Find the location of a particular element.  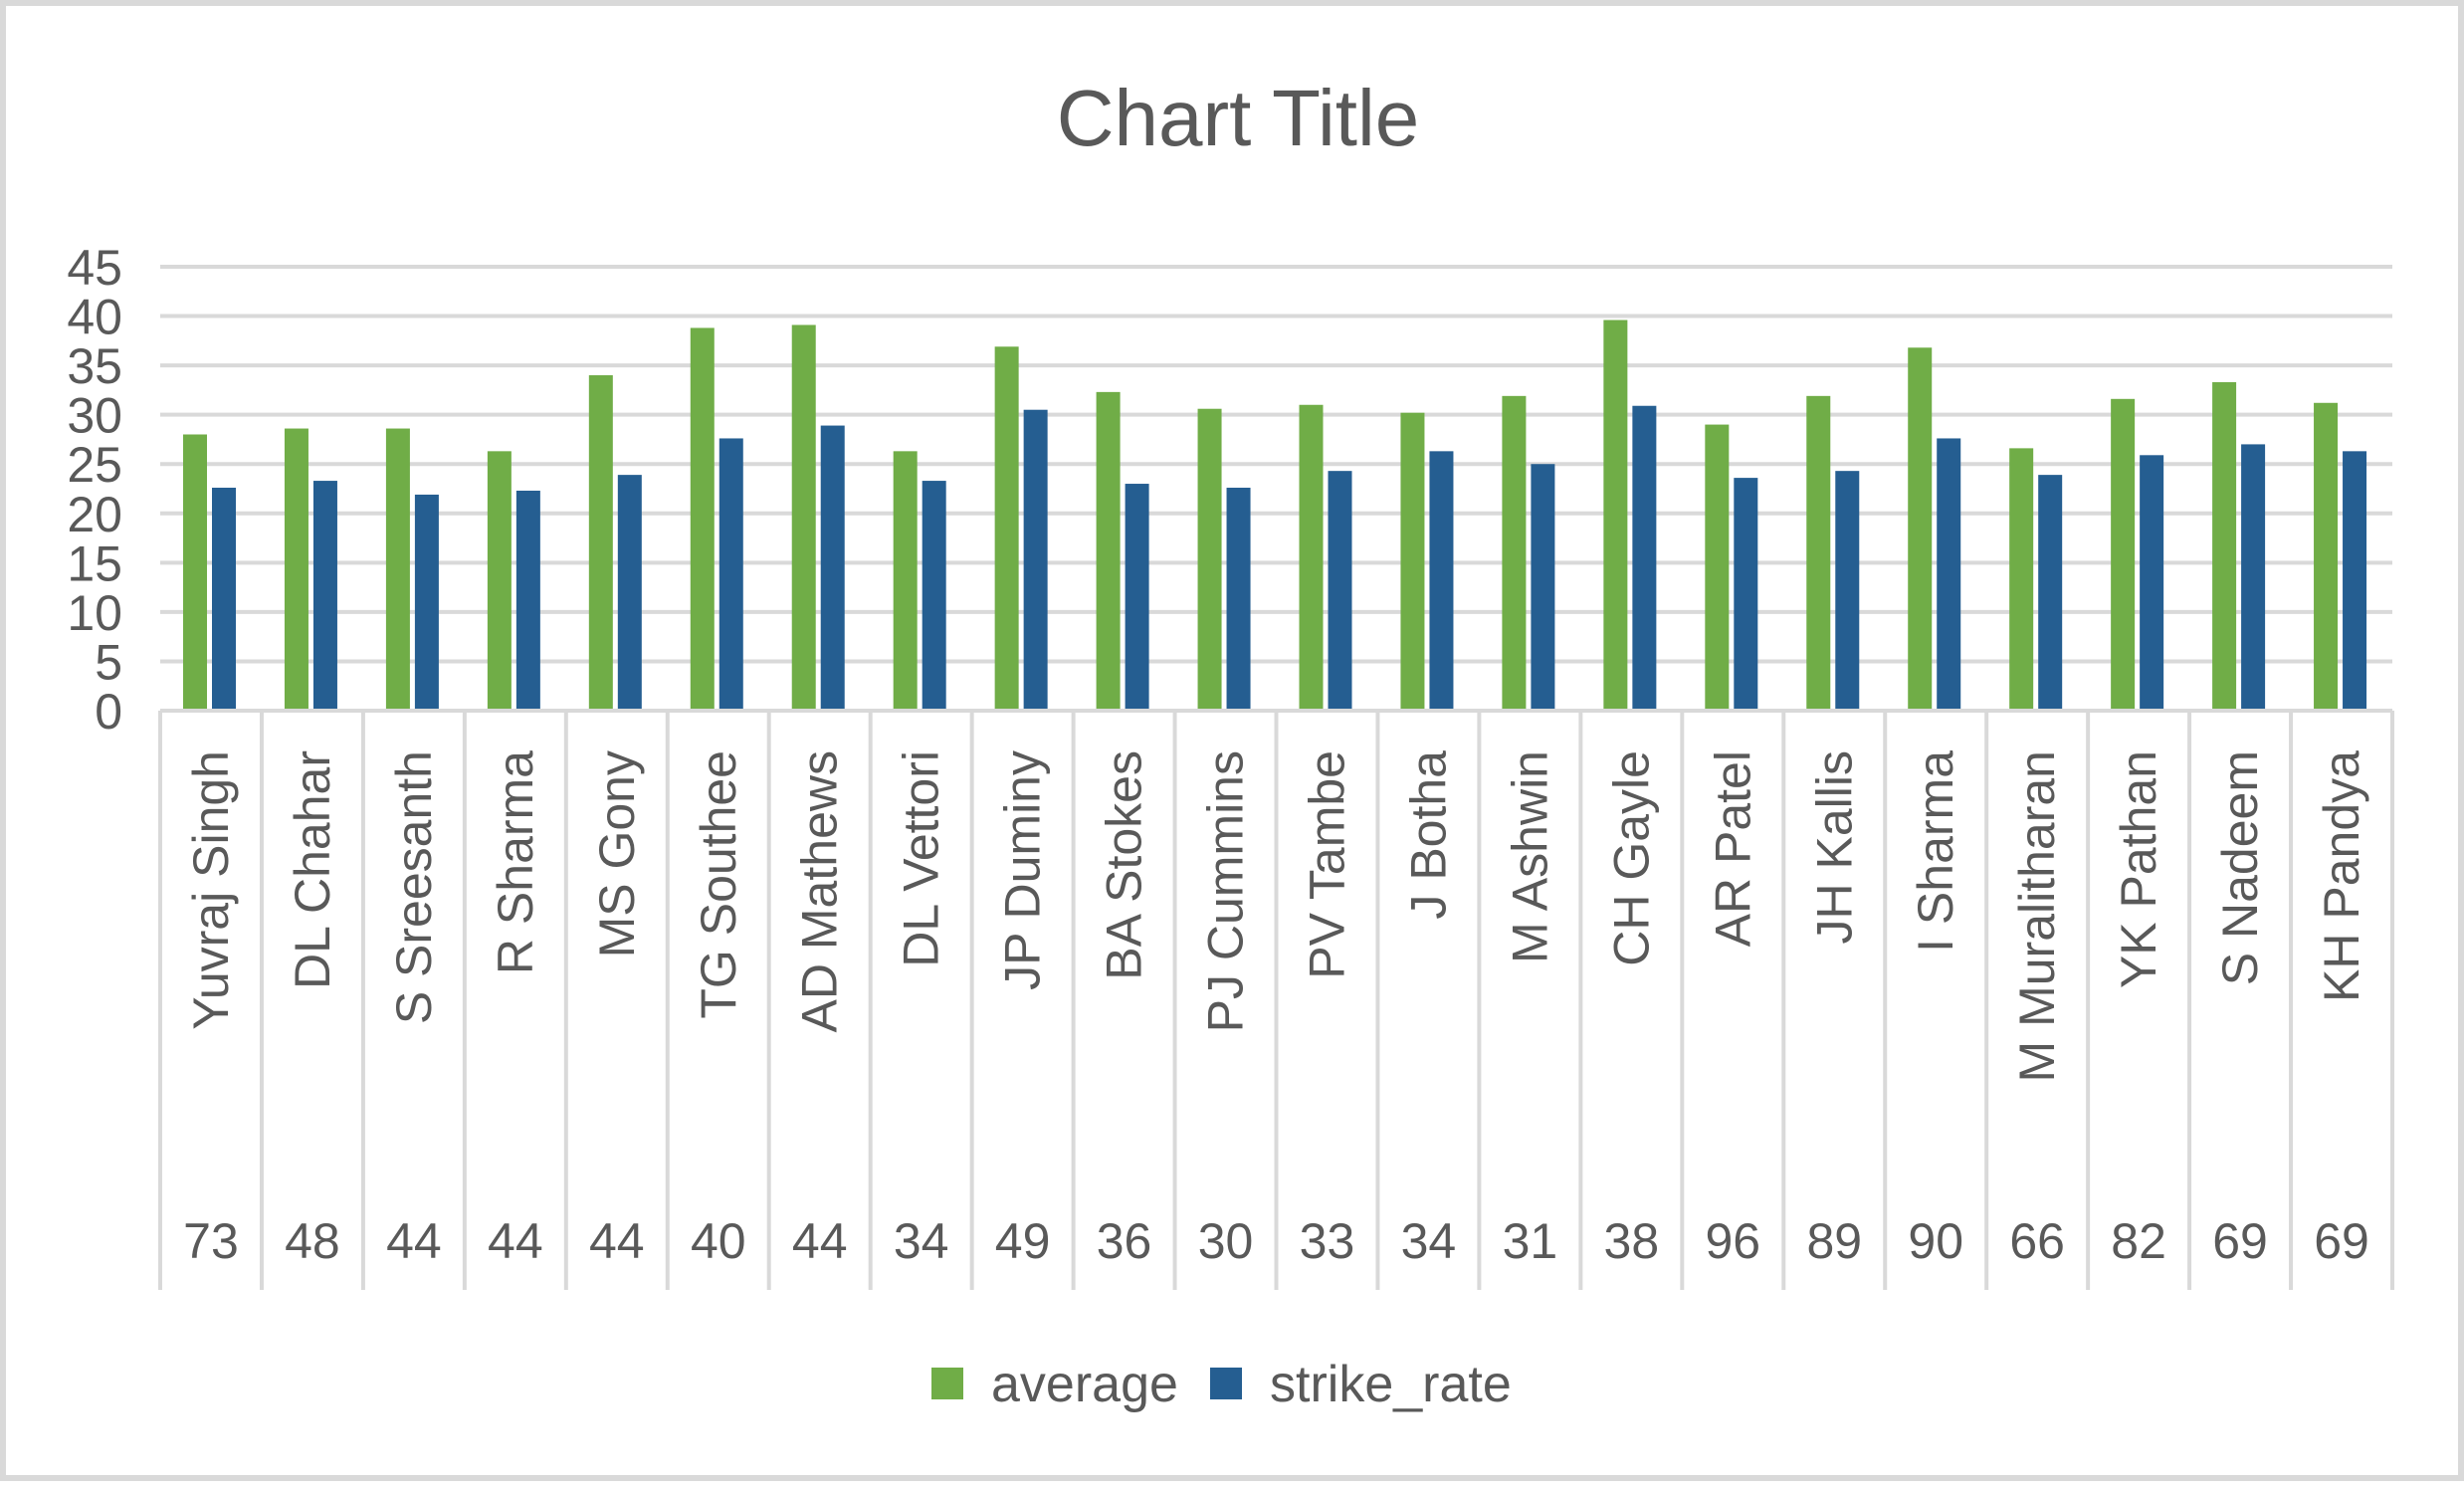

x-group-label: 96 is located at coordinates (1732, 1241).